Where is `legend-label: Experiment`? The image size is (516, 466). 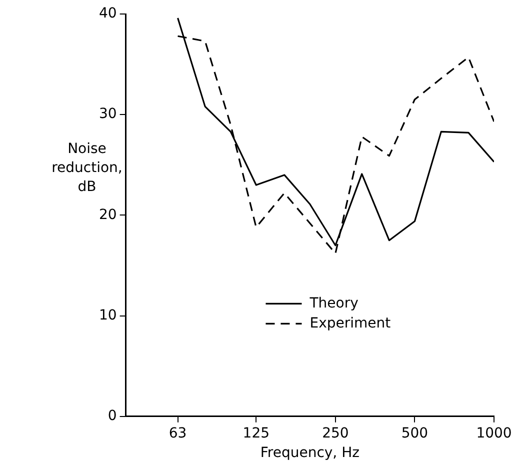 legend-label: Experiment is located at coordinates (351, 323).